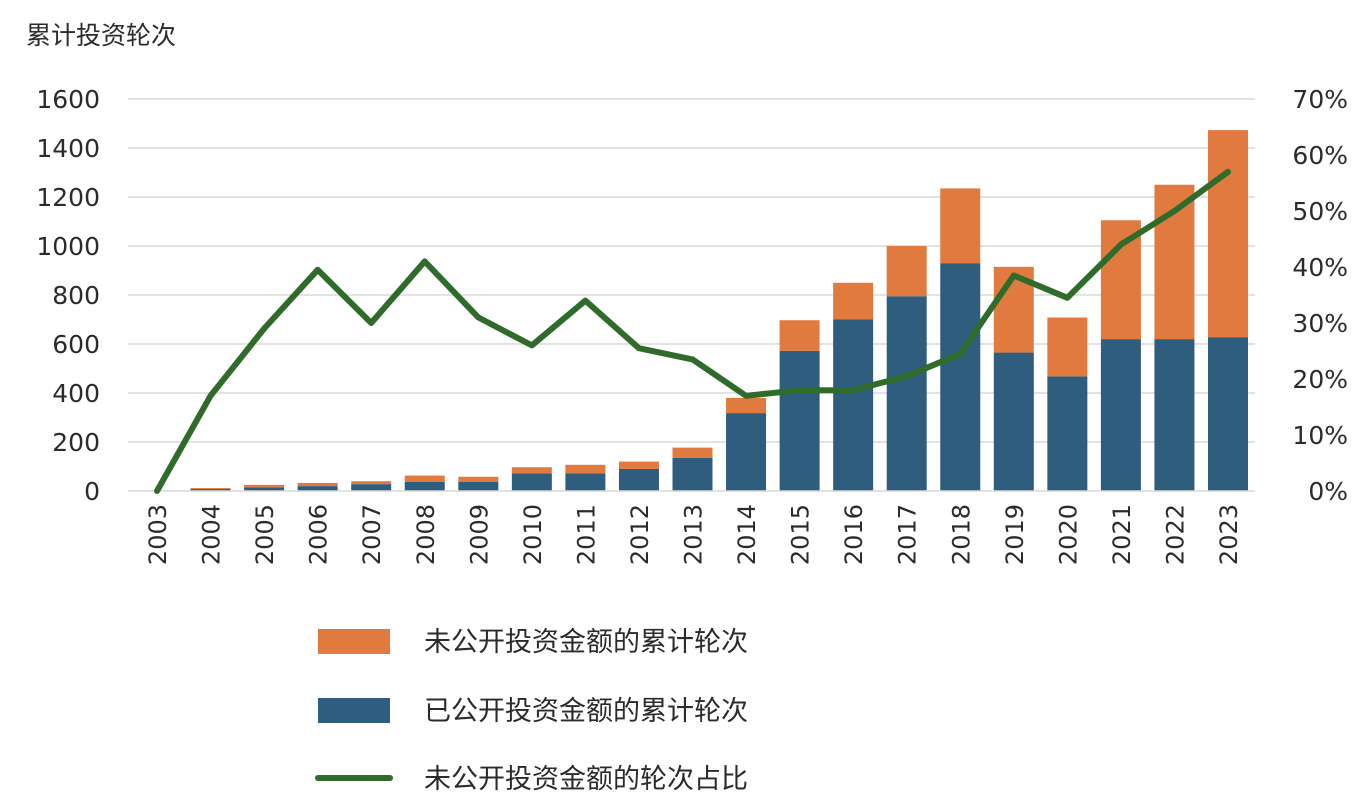 Image resolution: width=1372 pixels, height=808 pixels. Describe the element at coordinates (76, 295) in the screenshot. I see `left-y-tick-label: 800` at that location.